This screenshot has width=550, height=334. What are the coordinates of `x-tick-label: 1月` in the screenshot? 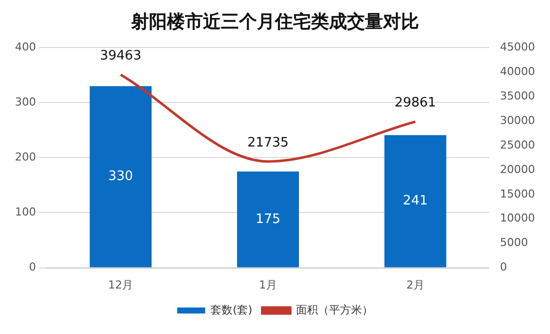 It's located at (268, 285).